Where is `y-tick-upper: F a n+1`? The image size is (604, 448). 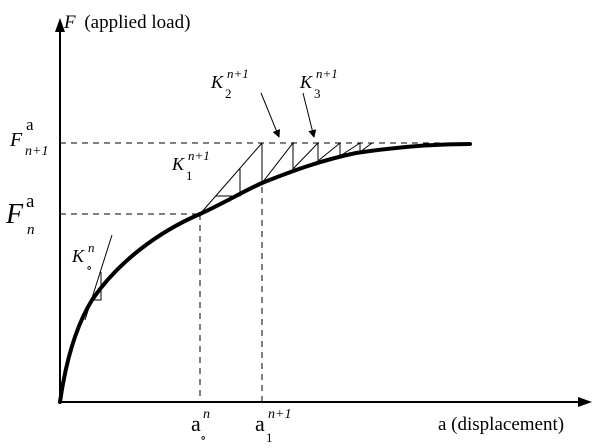
y-tick-upper: F a n+1 is located at coordinates (28, 137).